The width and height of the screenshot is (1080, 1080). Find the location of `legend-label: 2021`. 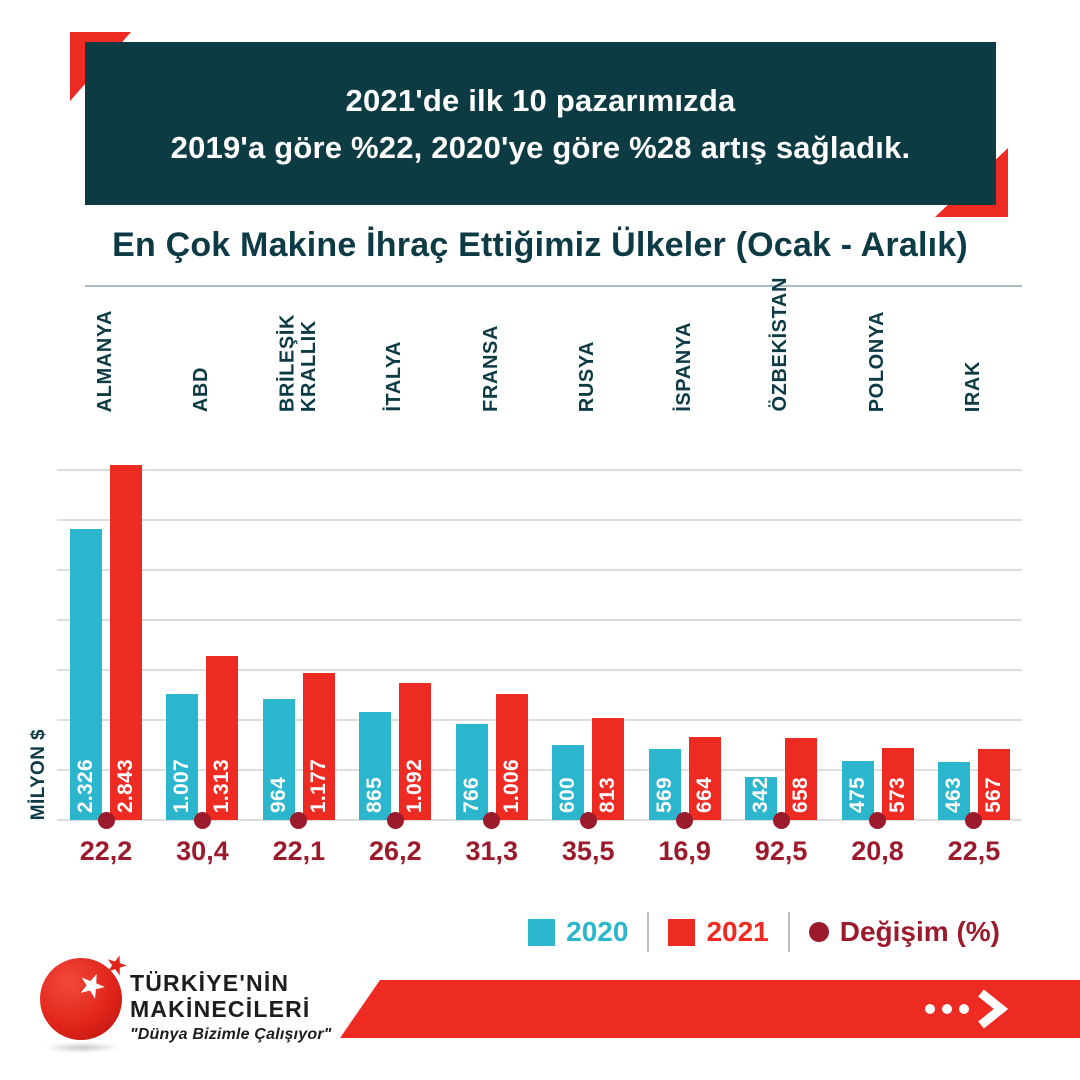

legend-label: 2021 is located at coordinates (737, 931).